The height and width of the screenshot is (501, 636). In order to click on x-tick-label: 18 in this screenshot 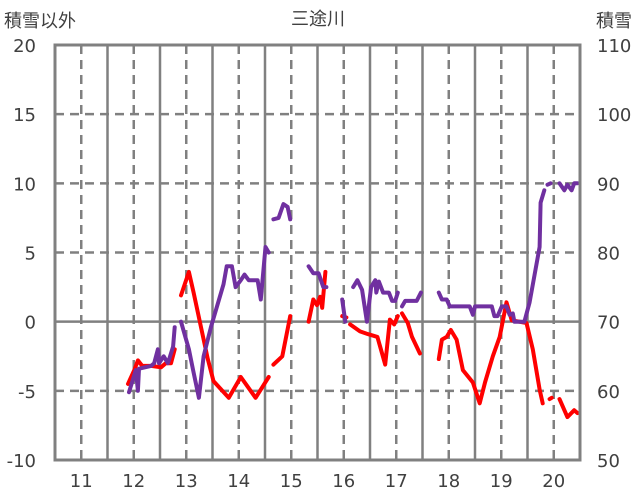, I will do `click(448, 481)`.